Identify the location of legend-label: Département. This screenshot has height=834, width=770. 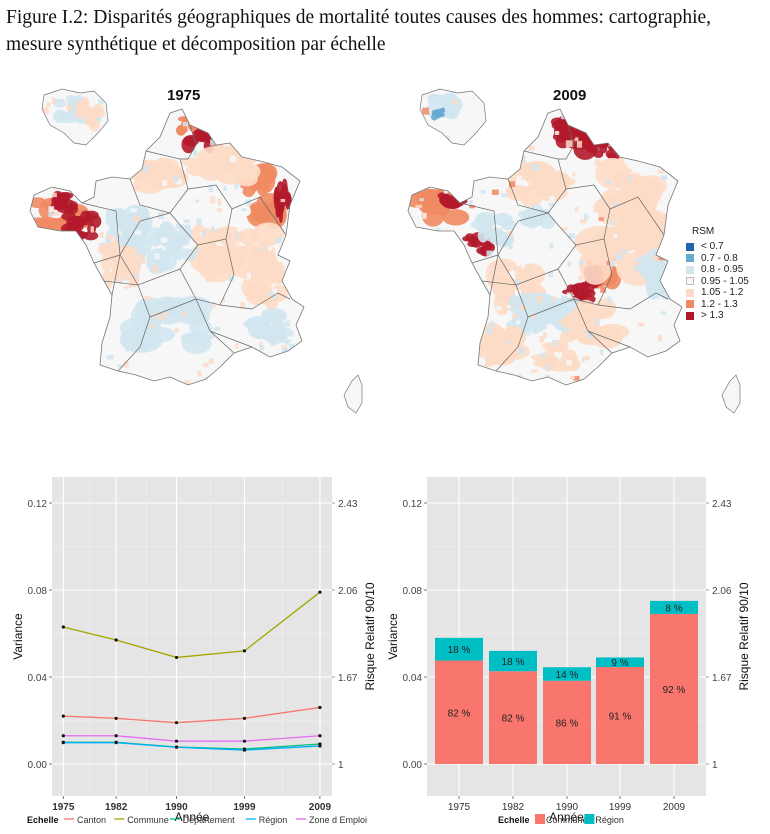
(209, 820).